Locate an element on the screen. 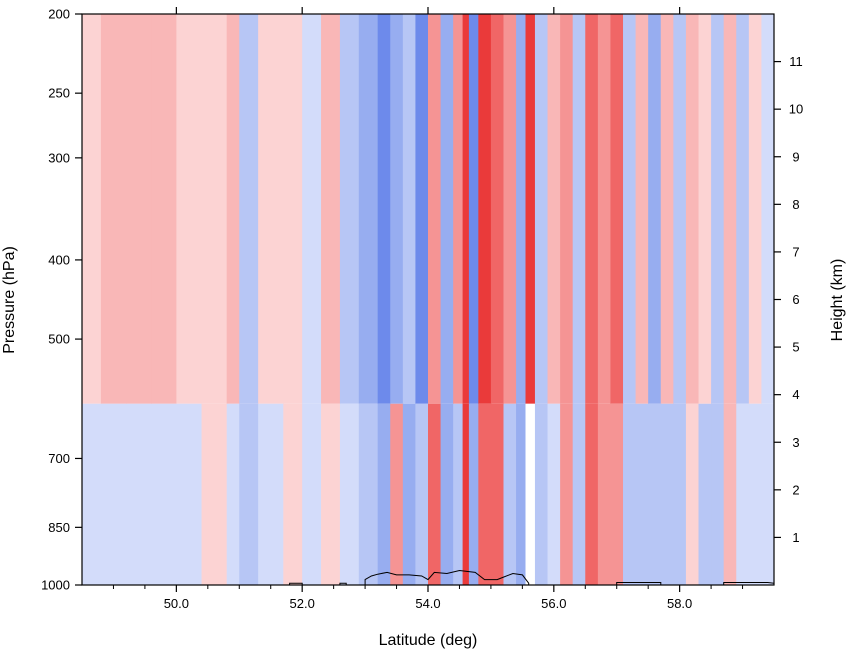 The image size is (850, 650). y-tick-label: 850 is located at coordinates (59, 527).